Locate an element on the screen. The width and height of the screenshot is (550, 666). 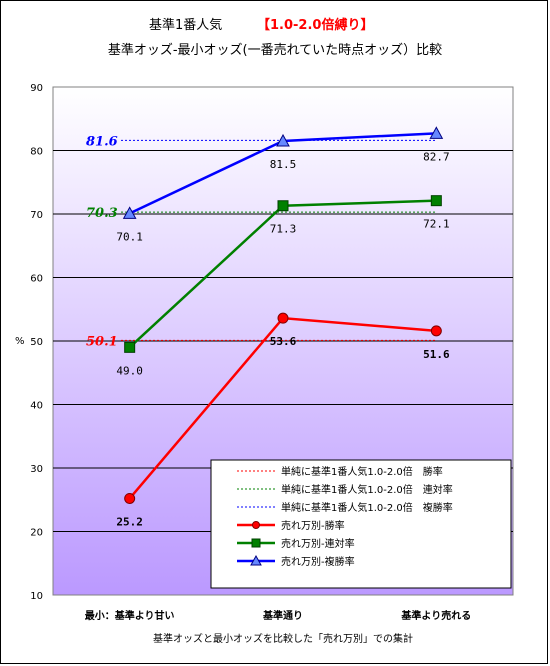
x-category-label: 基準通り is located at coordinates (282, 615).